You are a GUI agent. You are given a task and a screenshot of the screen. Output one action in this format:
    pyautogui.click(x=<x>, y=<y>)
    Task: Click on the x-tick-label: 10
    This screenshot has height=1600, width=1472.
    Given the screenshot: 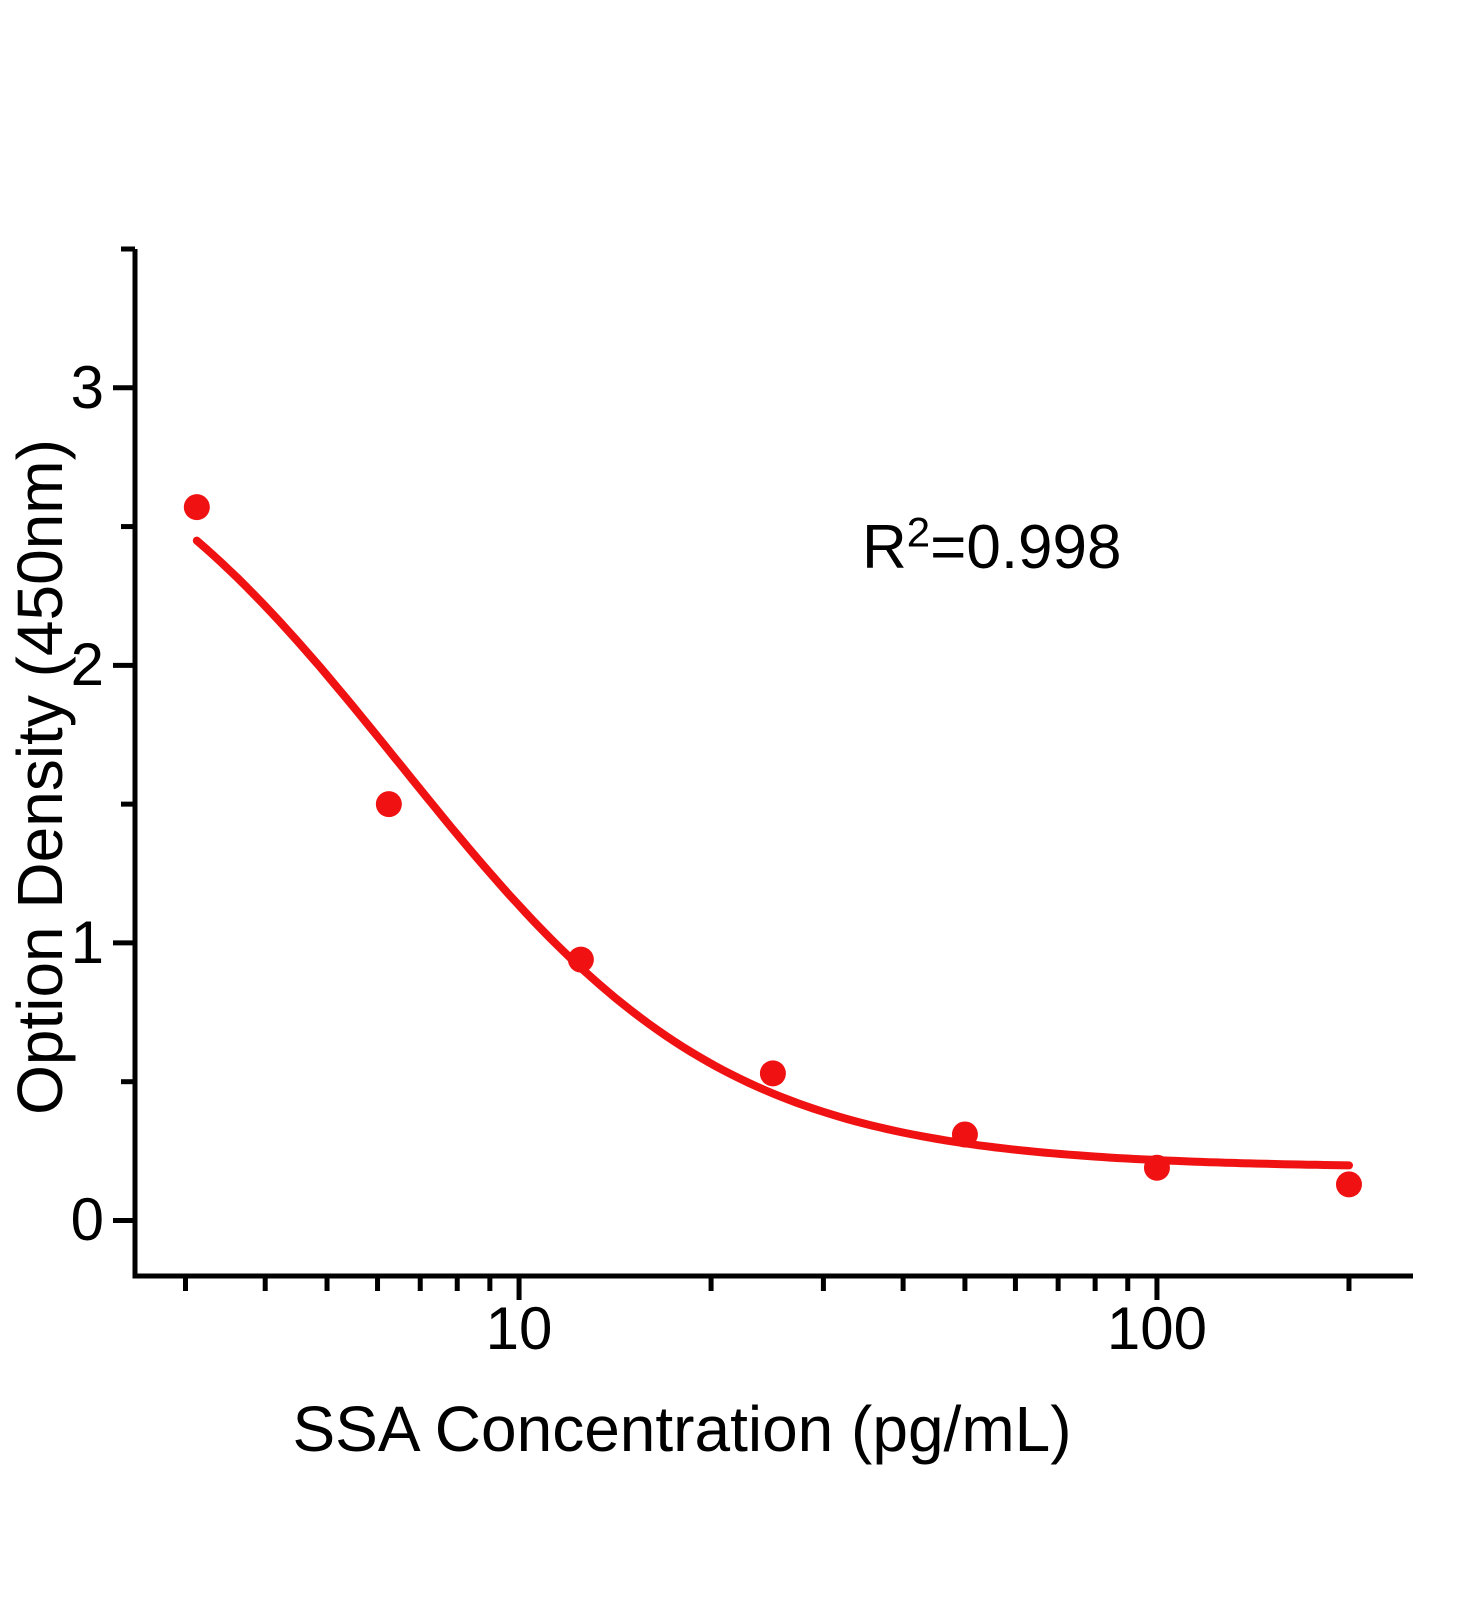 What is the action you would take?
    pyautogui.click(x=519, y=1328)
    